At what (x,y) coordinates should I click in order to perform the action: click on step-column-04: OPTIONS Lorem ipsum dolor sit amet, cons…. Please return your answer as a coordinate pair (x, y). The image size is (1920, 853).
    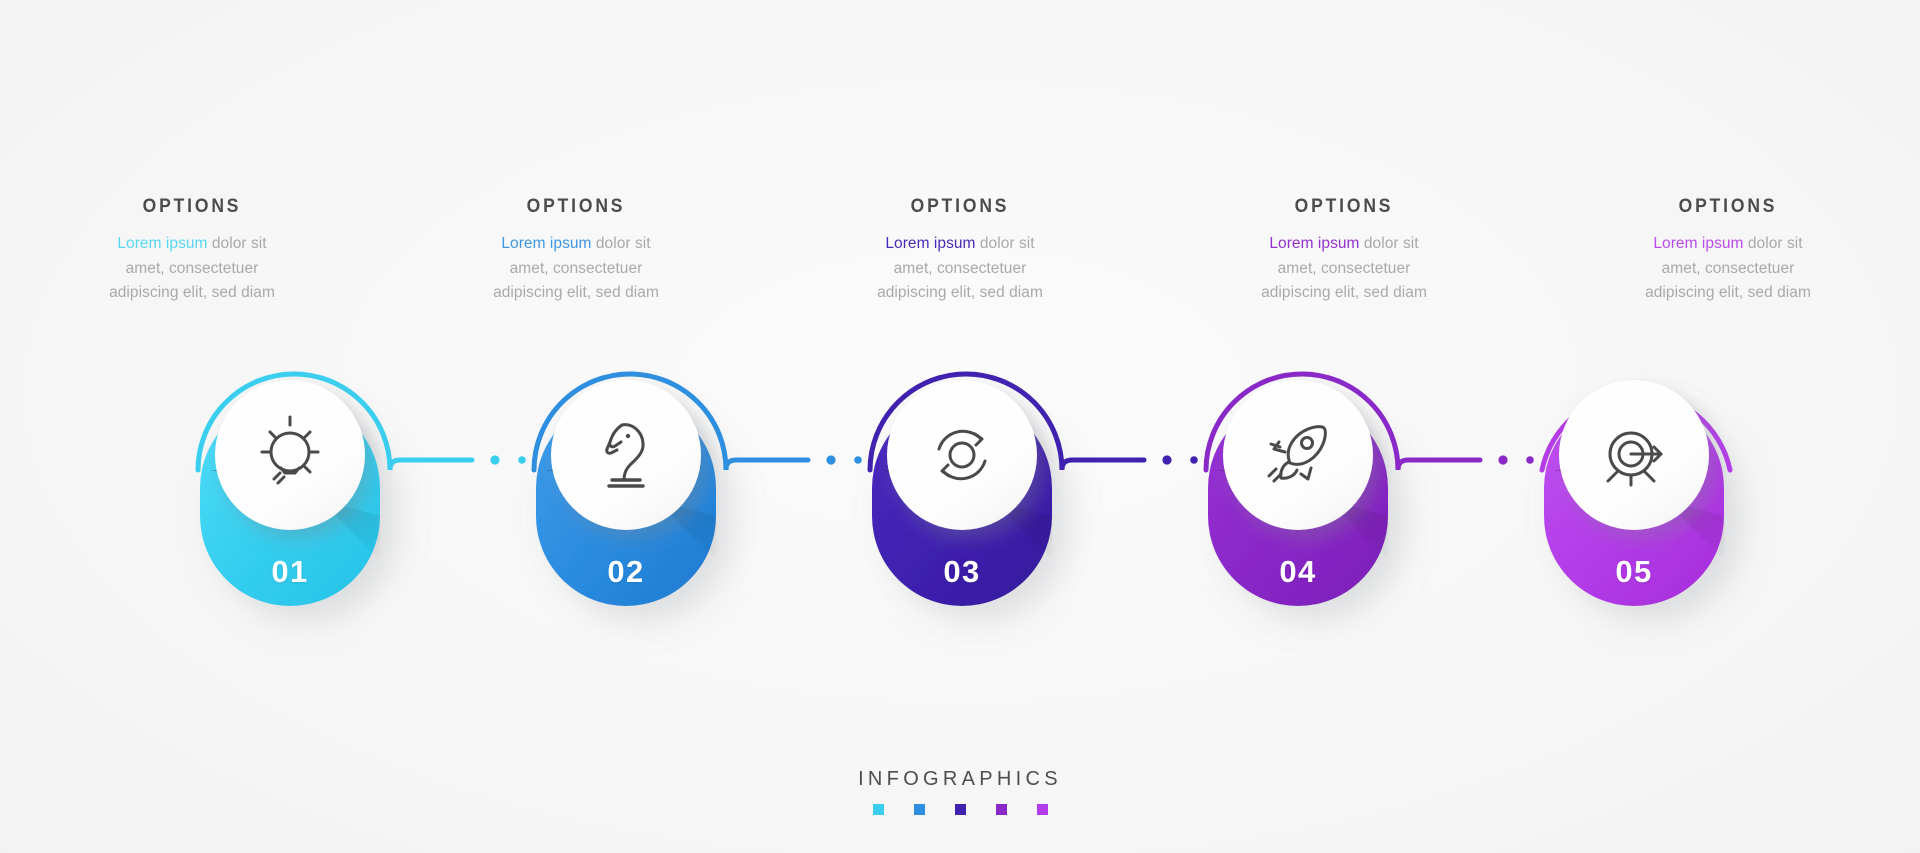
    Looking at the image, I should click on (1344, 251).